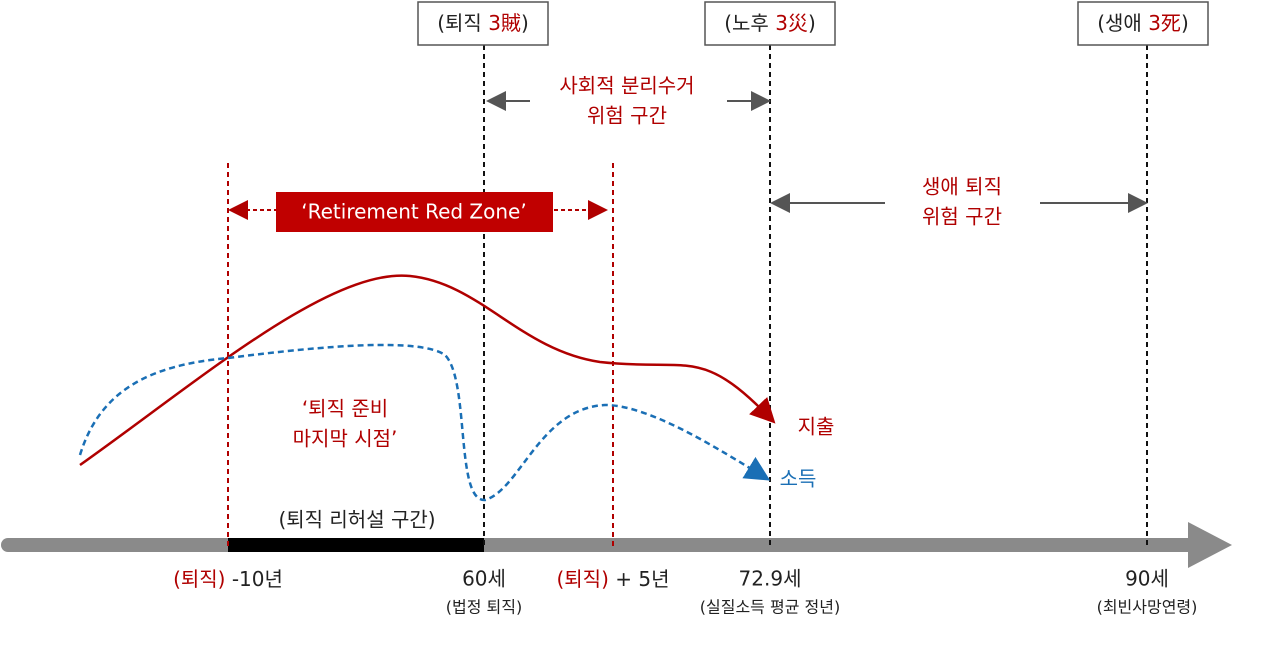  I want to click on note: 마지막 시점’, so click(345, 439).